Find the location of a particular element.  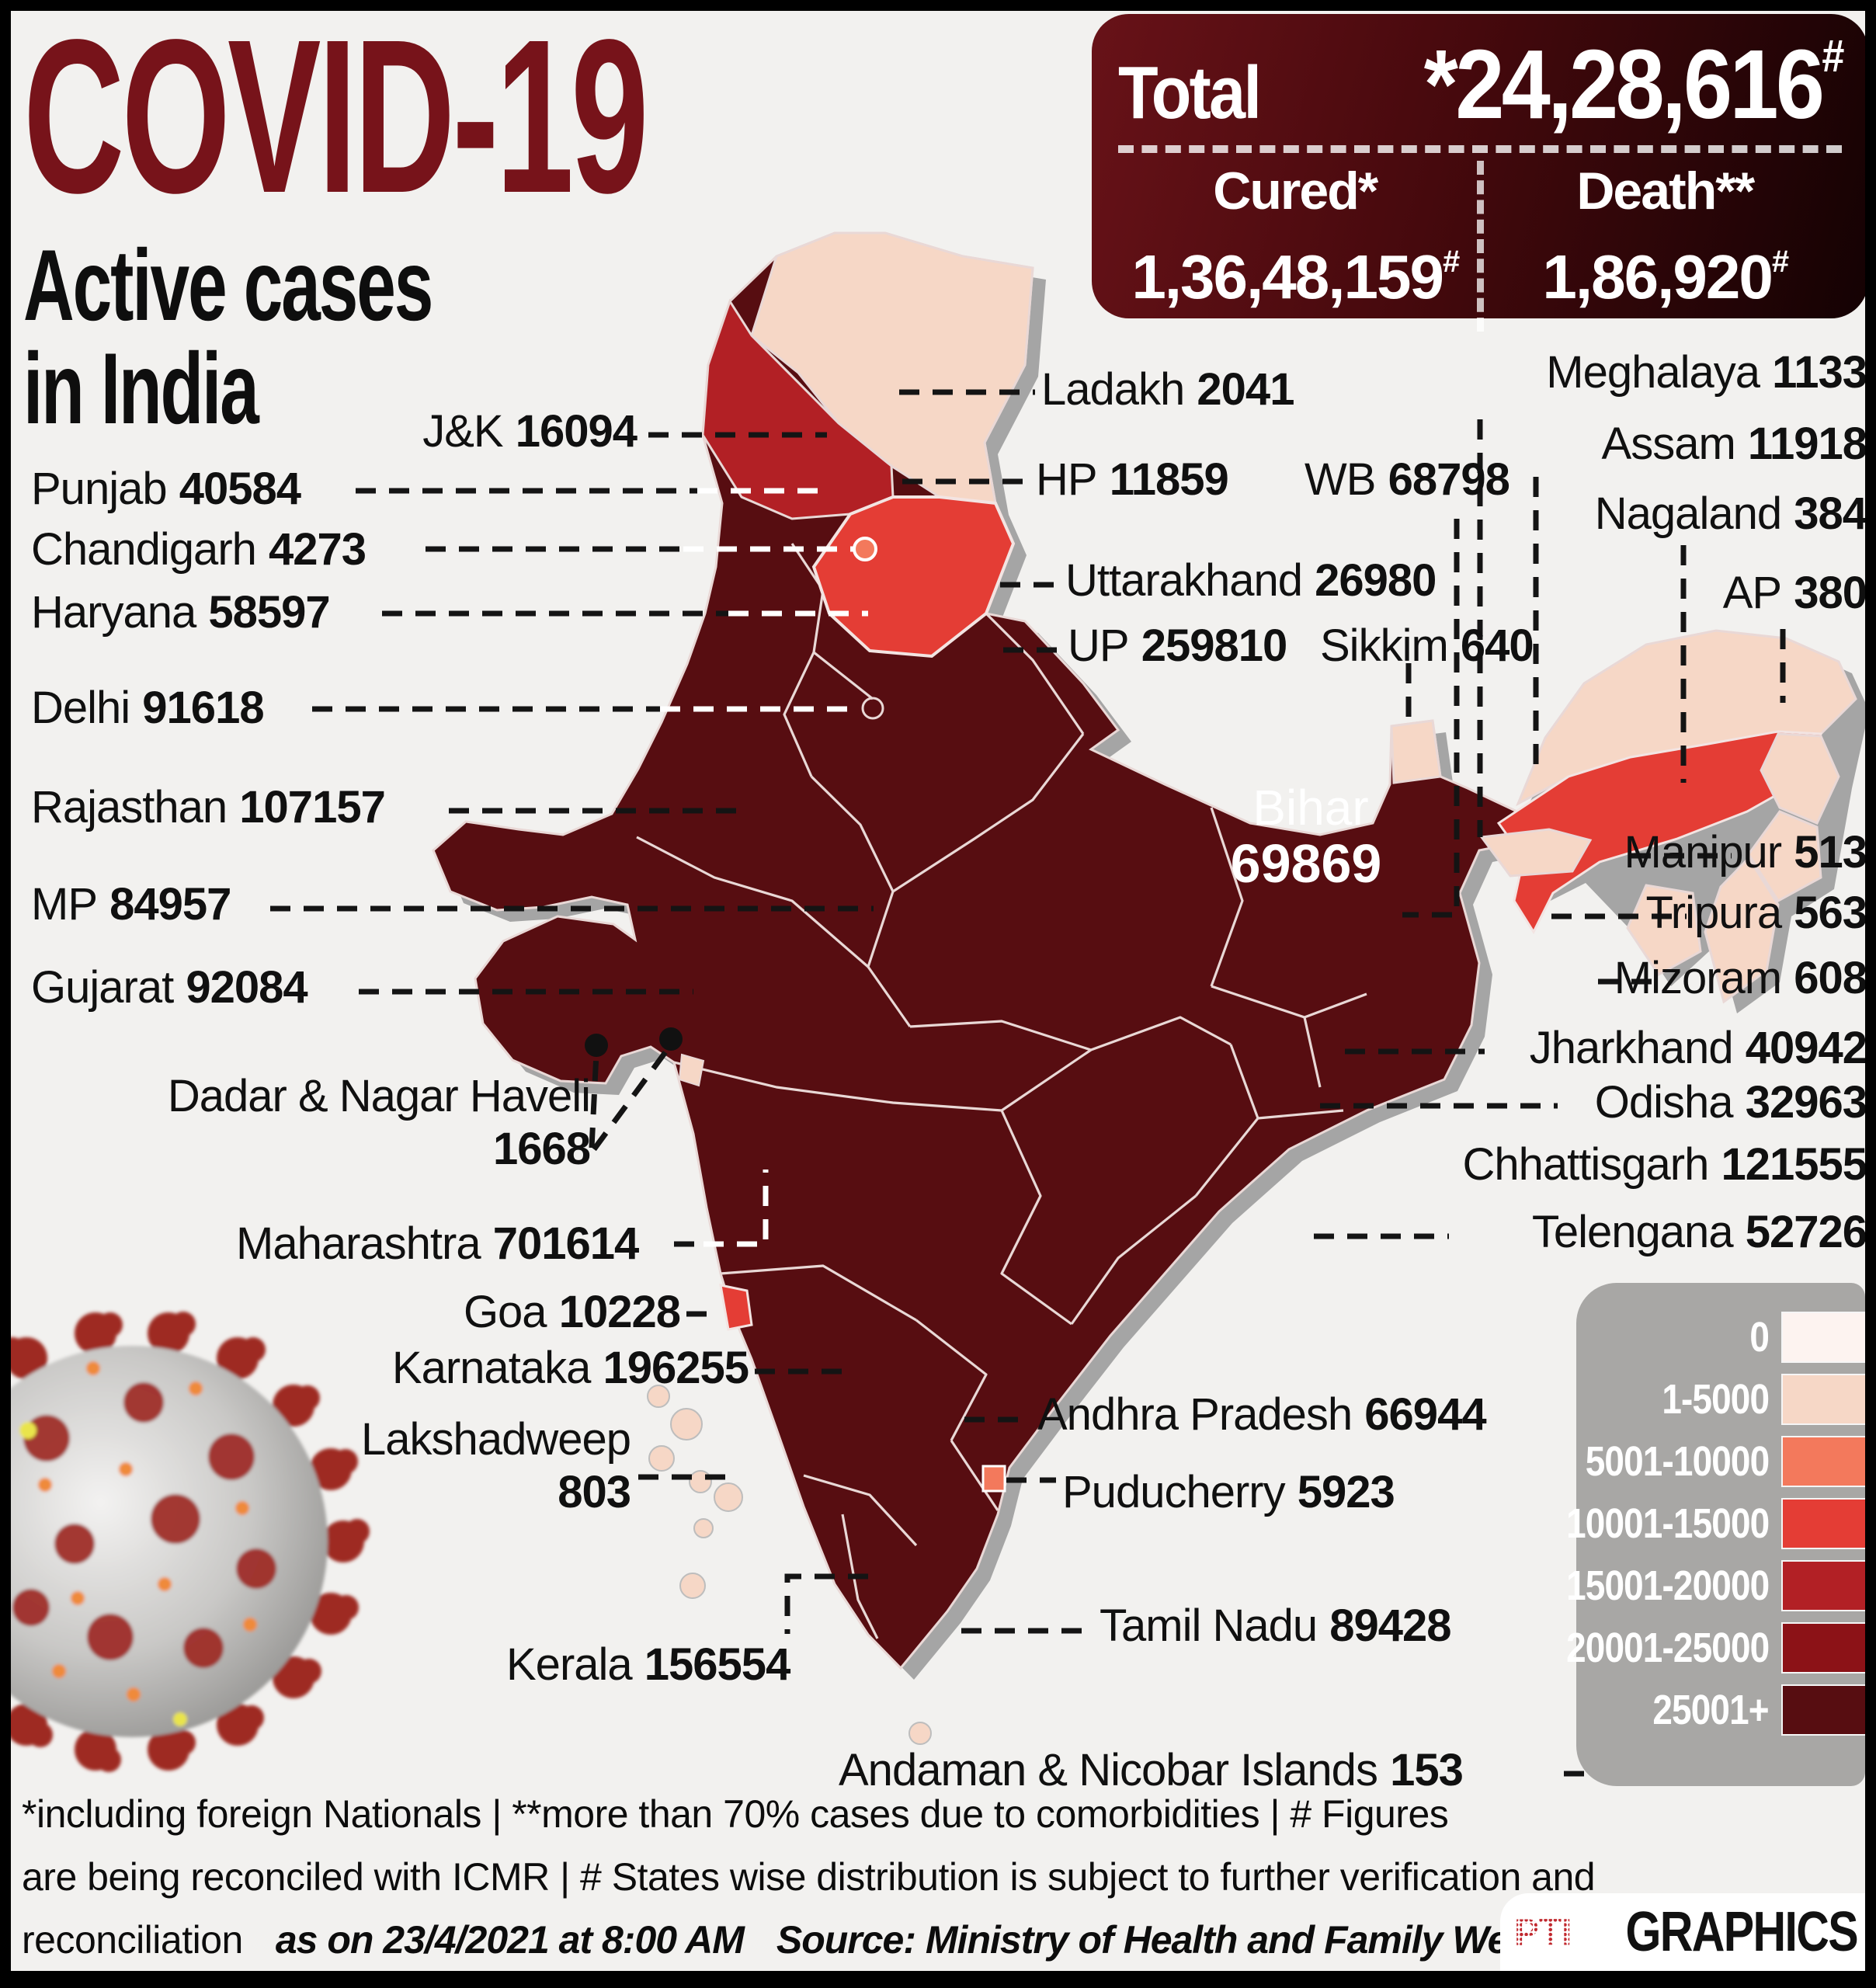

total-value: *24,28,616# is located at coordinates (1634, 84).